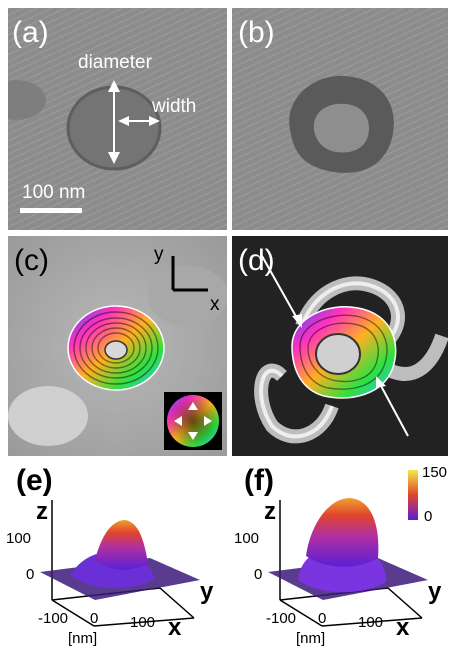 Image resolution: width=455 pixels, height=651 pixels. Describe the element at coordinates (53, 618) in the screenshot. I see `x-tick-minus100-e: -100` at that location.